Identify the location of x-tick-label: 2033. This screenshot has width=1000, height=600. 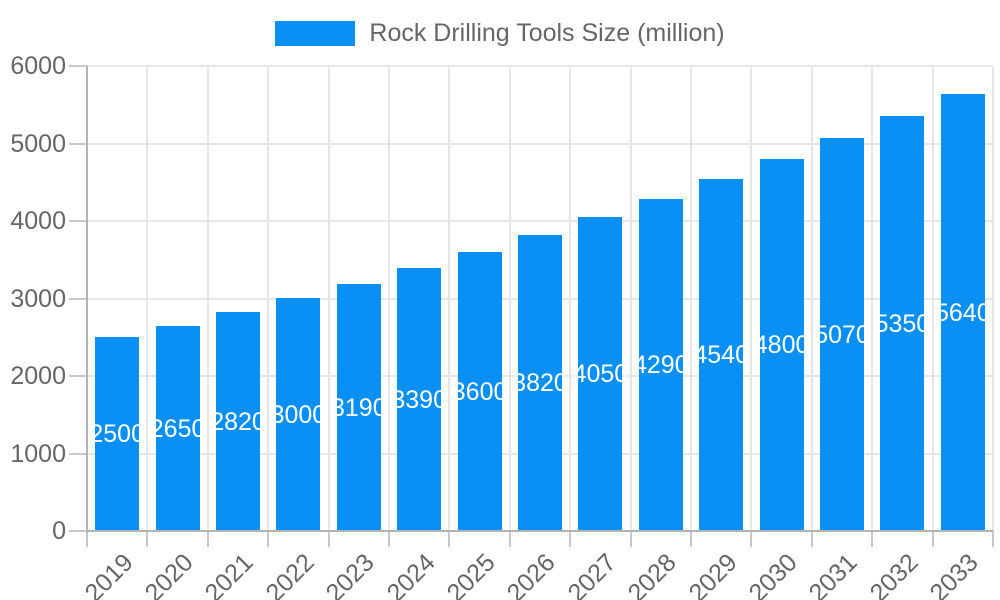
(954, 574).